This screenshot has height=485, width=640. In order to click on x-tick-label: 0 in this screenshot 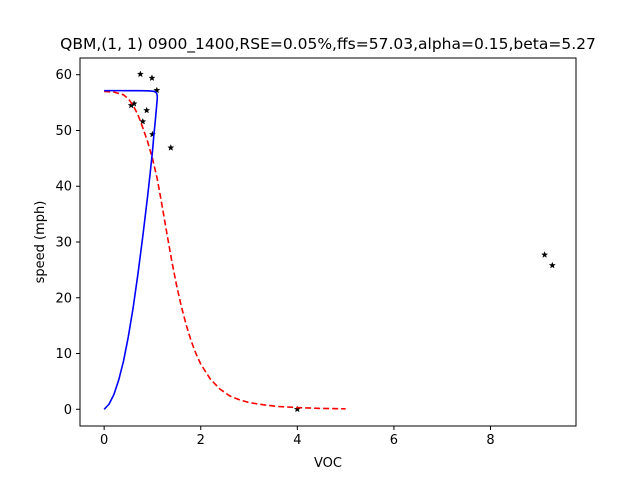, I will do `click(104, 440)`.